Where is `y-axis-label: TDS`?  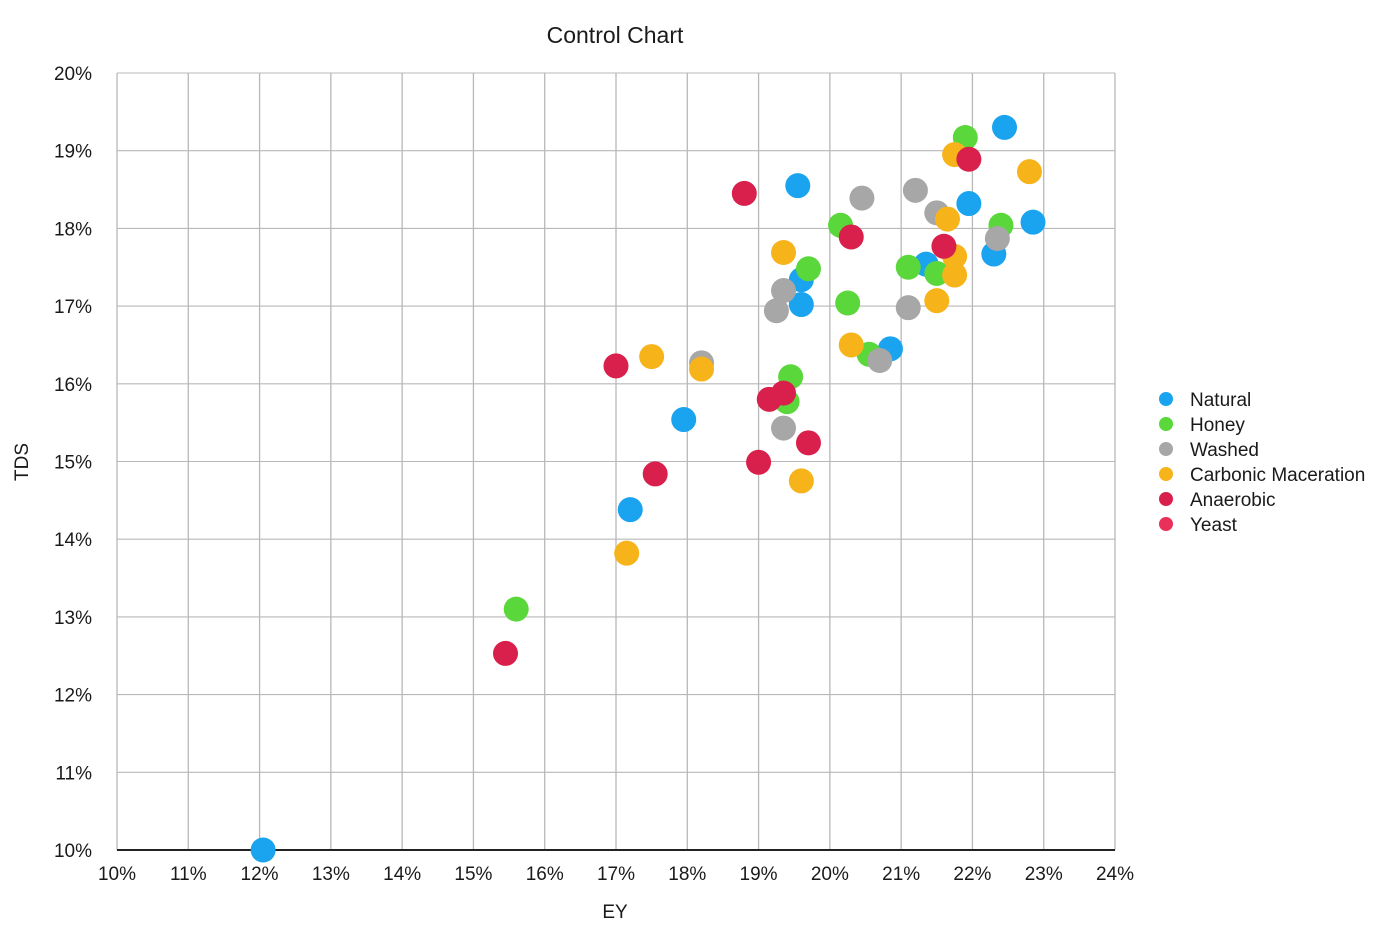 y-axis-label: TDS is located at coordinates (22, 462).